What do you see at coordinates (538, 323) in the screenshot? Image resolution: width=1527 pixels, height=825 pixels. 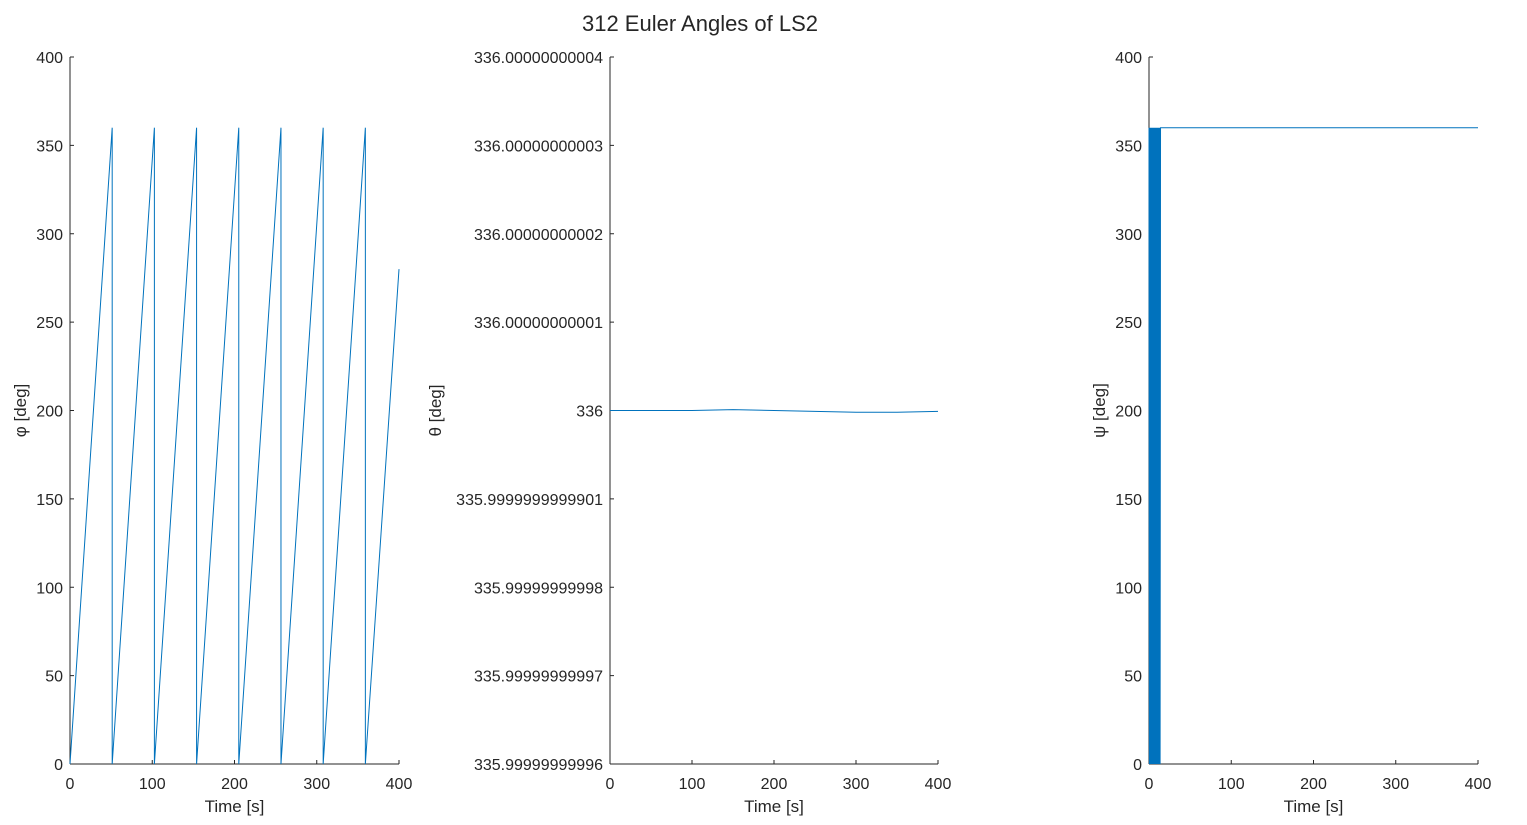 I see `y-tick-label: 336.00000000001` at bounding box center [538, 323].